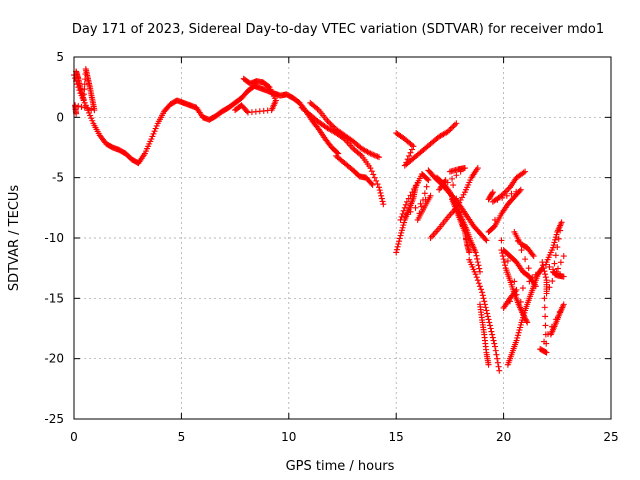  I want to click on y-tick-label: 5, so click(60, 57).